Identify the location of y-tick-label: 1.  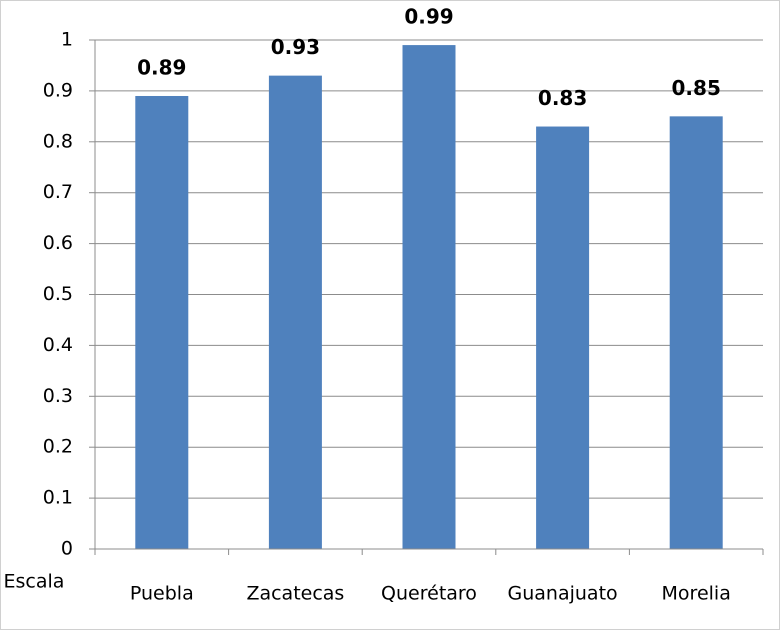
(67, 40).